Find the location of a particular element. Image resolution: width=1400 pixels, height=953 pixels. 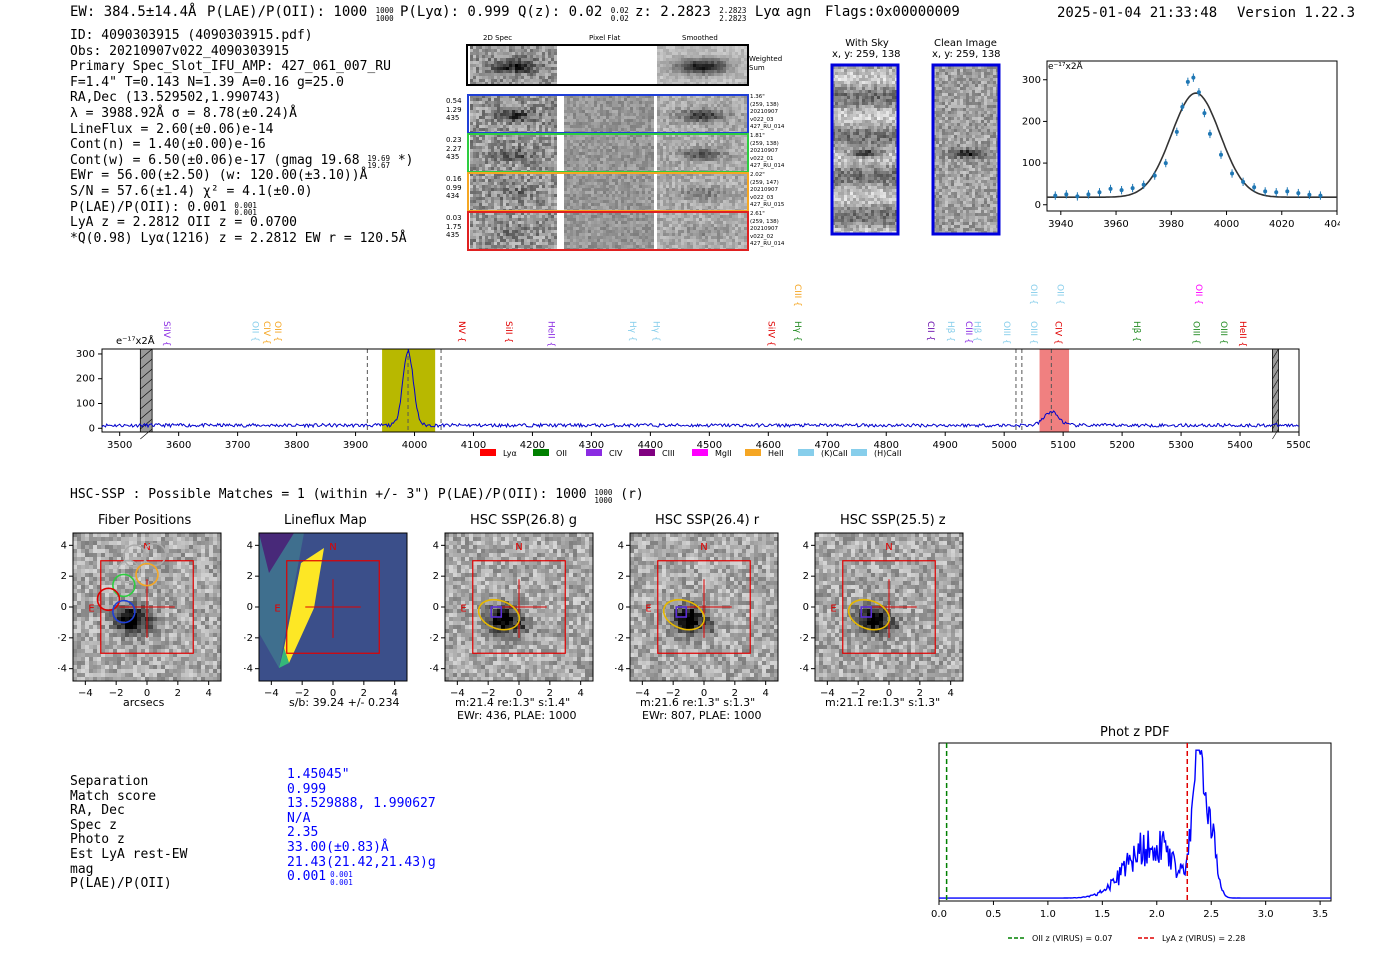

info-lineflux: LineFlux = 2.60(±0.06)e-14 is located at coordinates (172, 129).